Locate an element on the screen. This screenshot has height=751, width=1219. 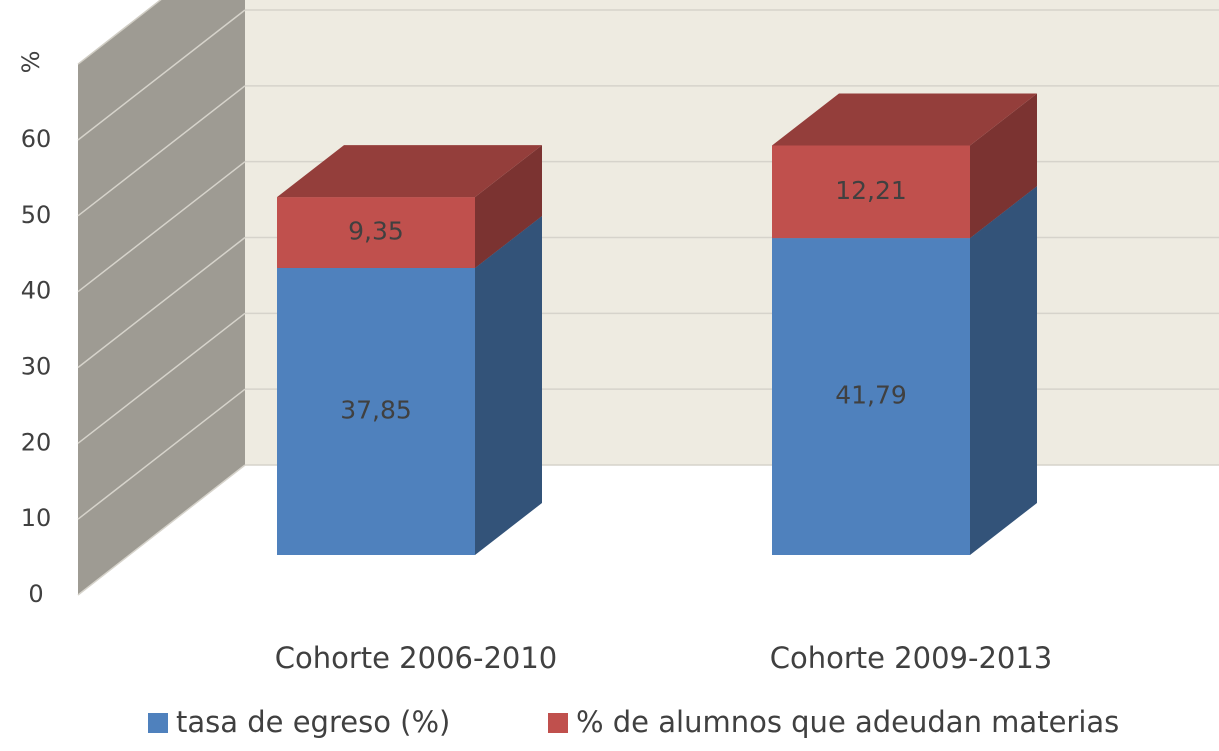
x-tick-label: Cohorte 2009-2013 is located at coordinates (911, 658).